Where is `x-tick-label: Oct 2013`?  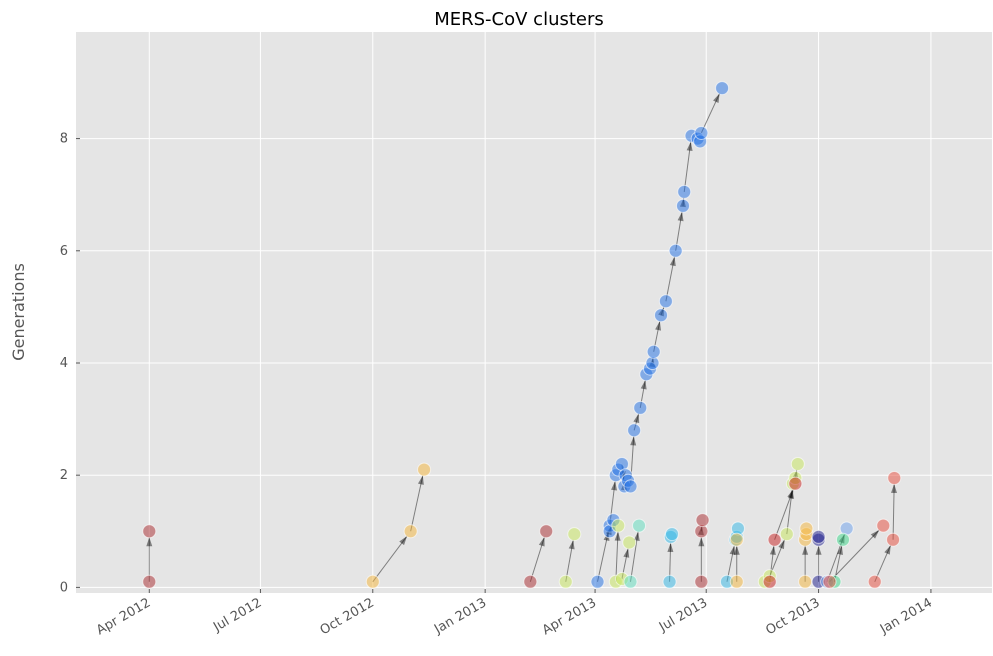 x-tick-label: Oct 2013 is located at coordinates (792, 616).